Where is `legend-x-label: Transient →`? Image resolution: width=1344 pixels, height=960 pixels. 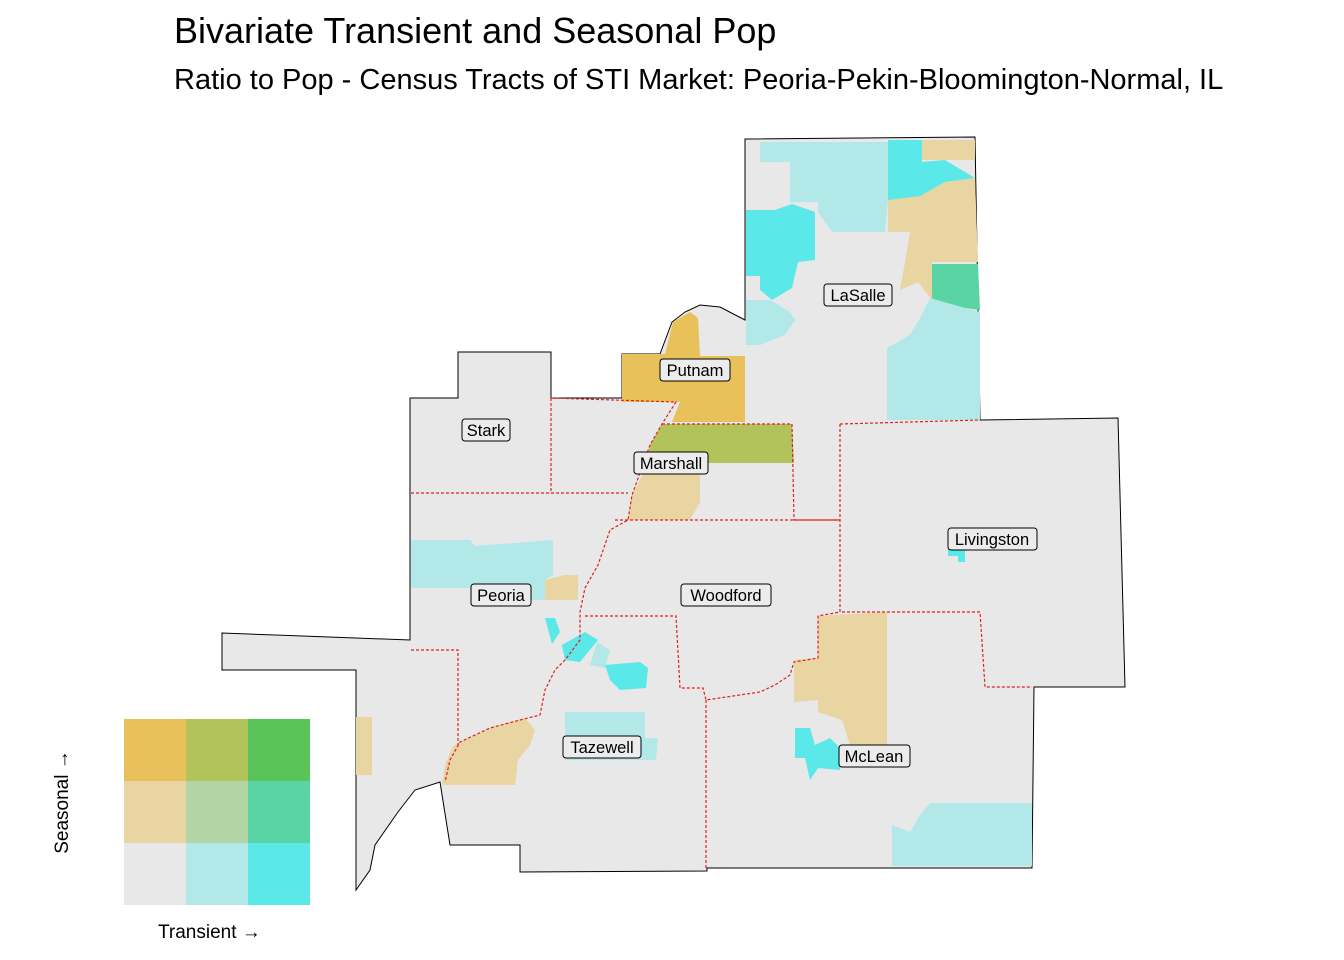
legend-x-label: Transient → is located at coordinates (209, 932).